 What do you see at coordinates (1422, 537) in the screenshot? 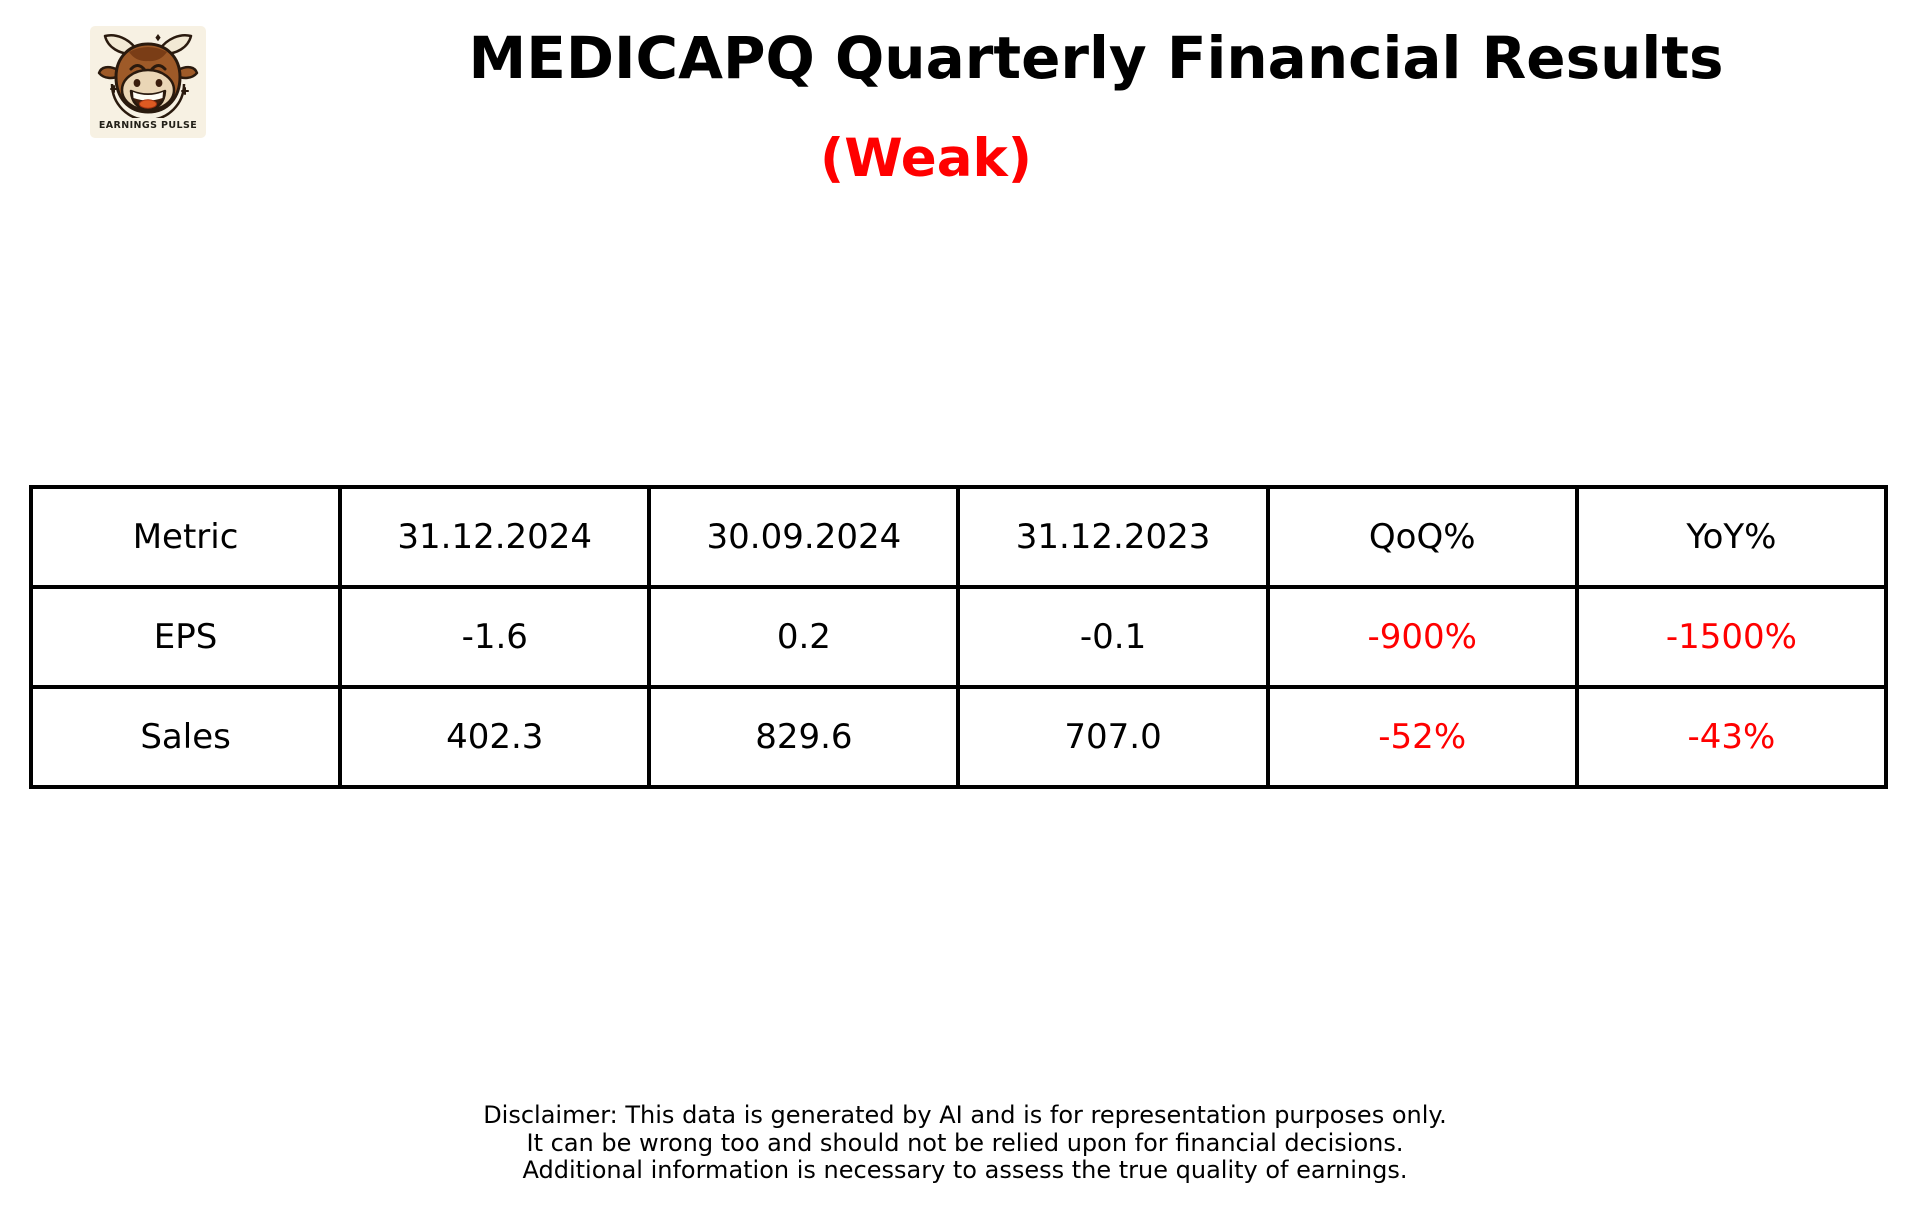
I see `header-cell-qoq: QoQ%` at bounding box center [1422, 537].